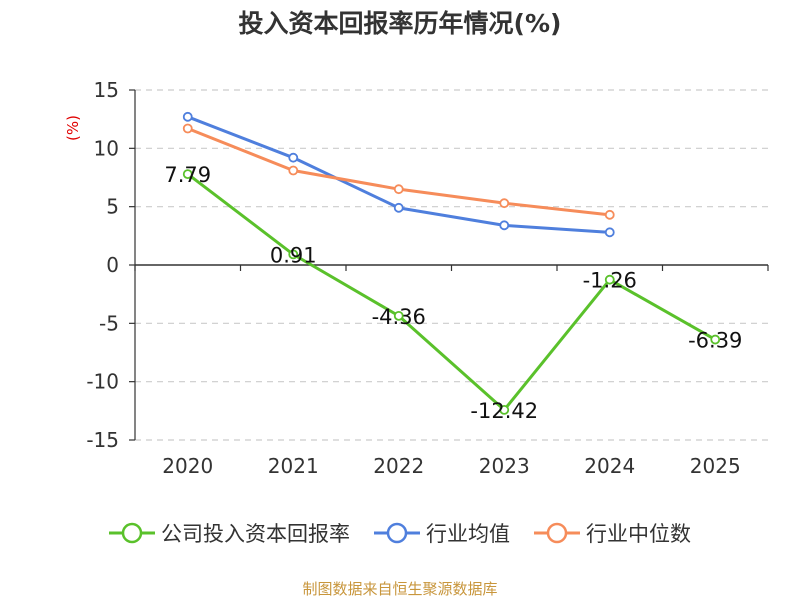 The height and width of the screenshot is (600, 800). Describe the element at coordinates (112, 207) in the screenshot. I see `y-tick-label: 5` at that location.